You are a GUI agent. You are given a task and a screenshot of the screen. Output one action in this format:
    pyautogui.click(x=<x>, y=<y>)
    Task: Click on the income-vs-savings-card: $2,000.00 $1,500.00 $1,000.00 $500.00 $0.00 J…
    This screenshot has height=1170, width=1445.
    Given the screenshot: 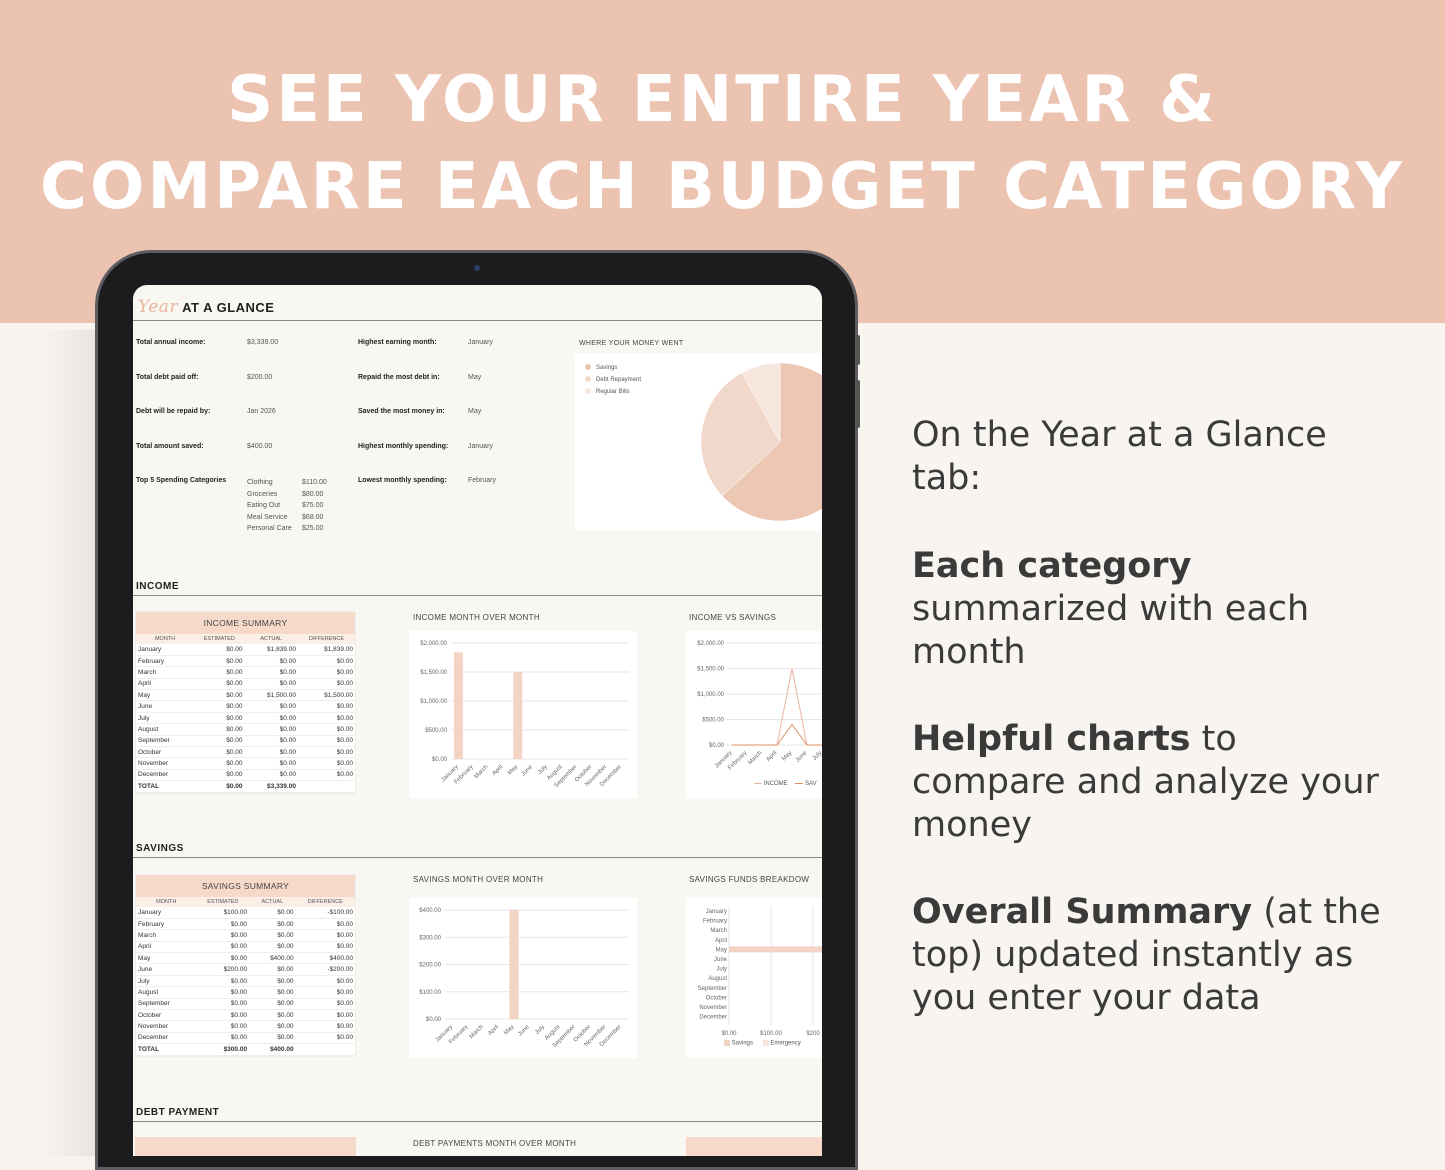 What is the action you would take?
    pyautogui.click(x=754, y=714)
    